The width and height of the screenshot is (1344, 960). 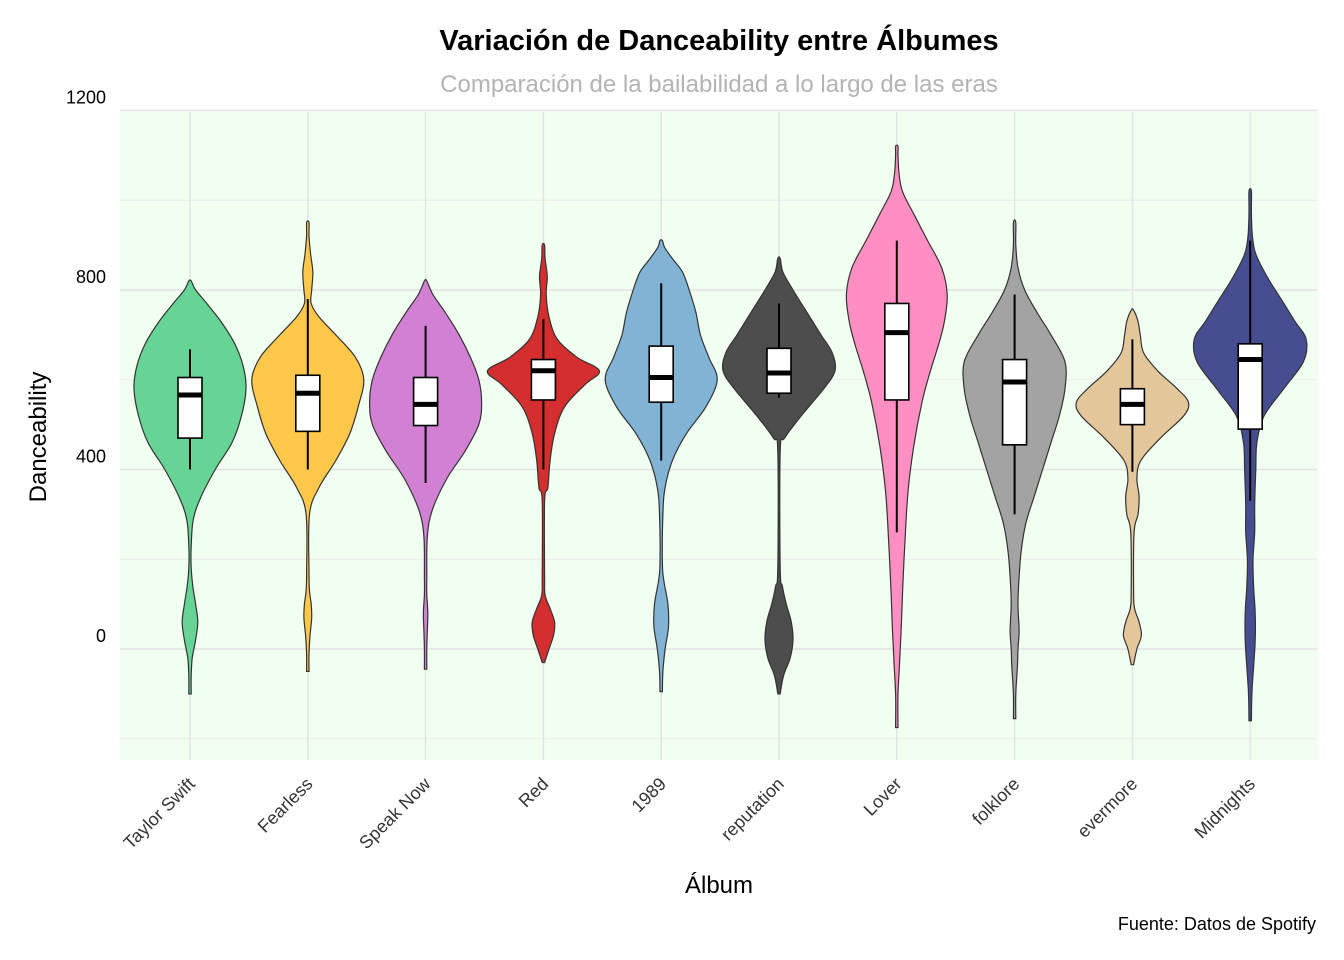 What do you see at coordinates (543, 453) in the screenshot?
I see `violin-red` at bounding box center [543, 453].